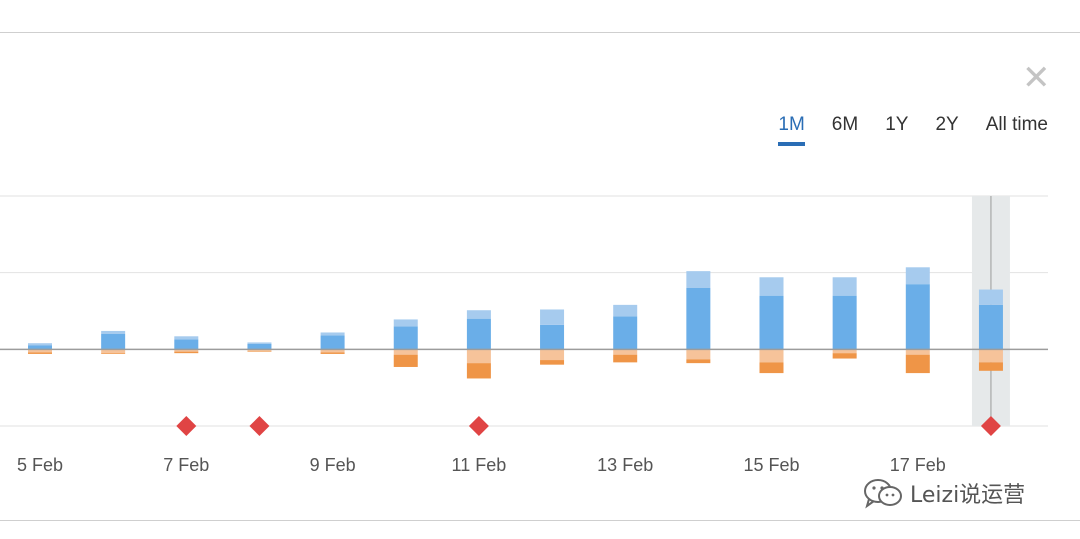 The width and height of the screenshot is (1080, 539). I want to click on event-markers, so click(588, 426).